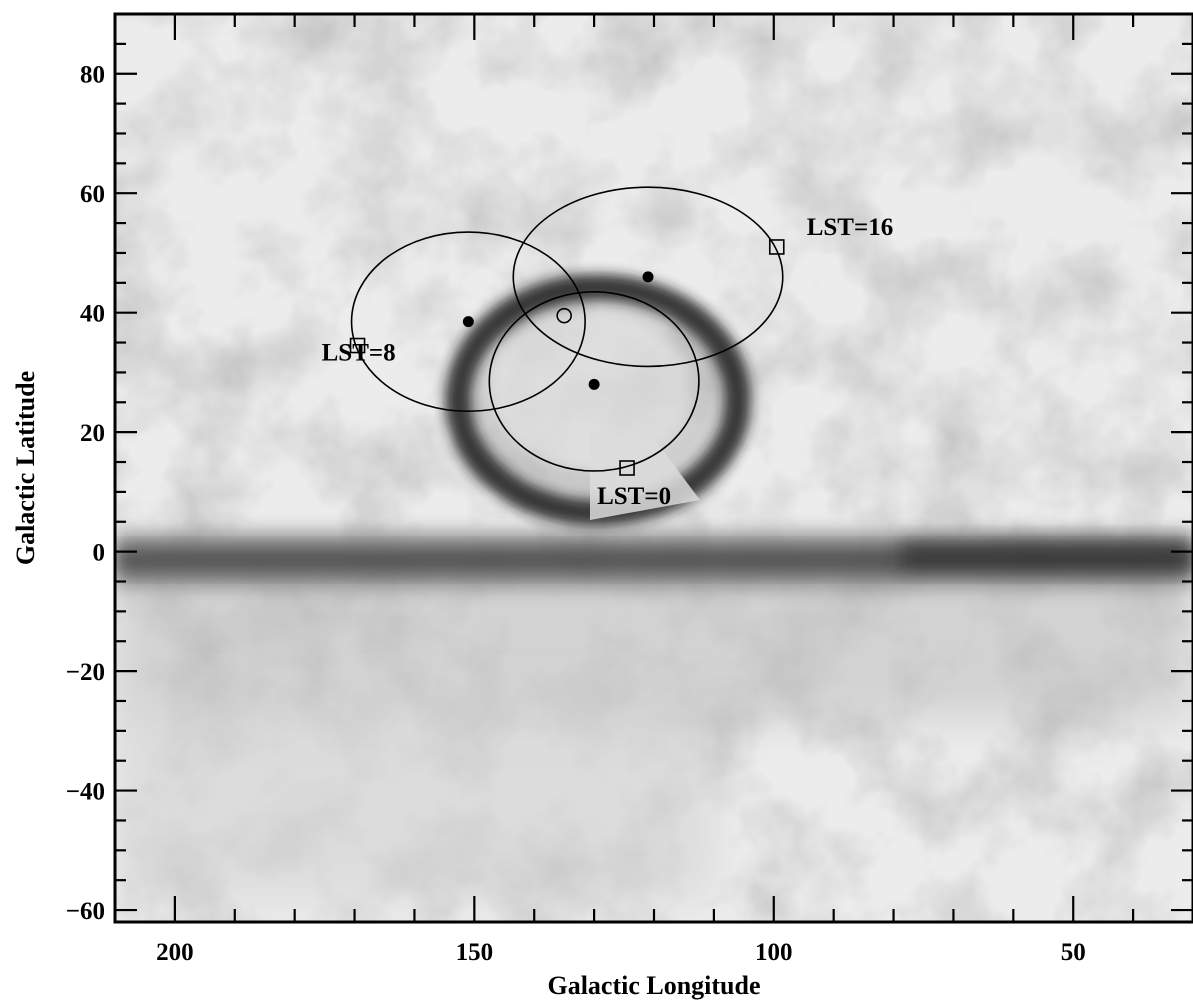 This screenshot has height=1000, width=1193. What do you see at coordinates (99, 553) in the screenshot?
I see `y-tick-label: 0` at bounding box center [99, 553].